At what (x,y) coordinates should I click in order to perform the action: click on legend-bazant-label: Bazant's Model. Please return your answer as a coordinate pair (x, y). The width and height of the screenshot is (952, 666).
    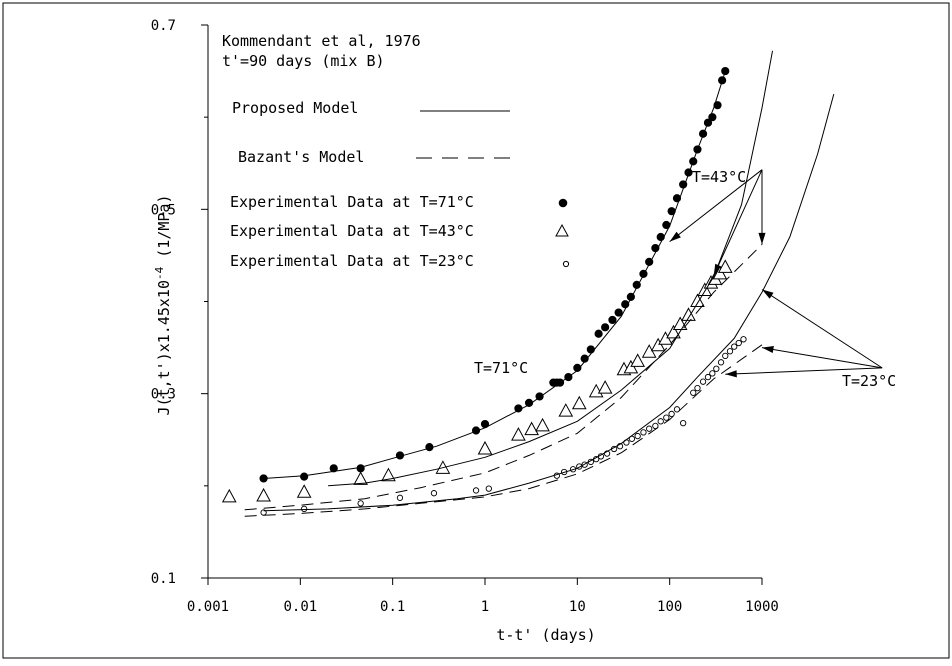
    Looking at the image, I should click on (301, 157).